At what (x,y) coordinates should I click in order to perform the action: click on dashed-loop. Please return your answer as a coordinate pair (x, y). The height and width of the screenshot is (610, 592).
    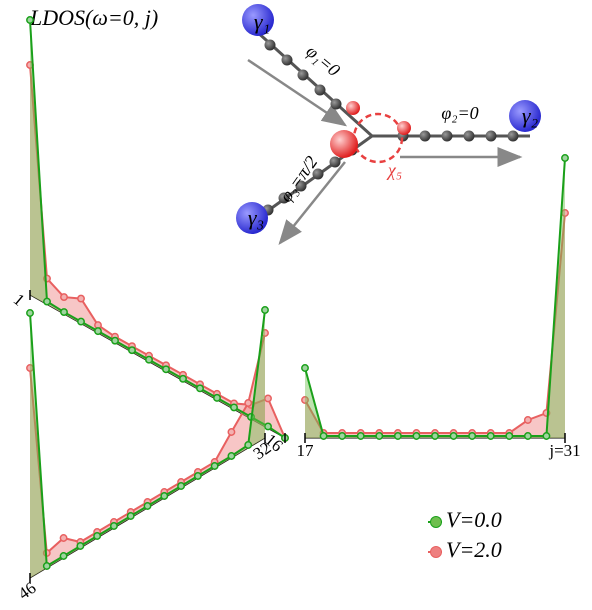
    Looking at the image, I should click on (378, 138).